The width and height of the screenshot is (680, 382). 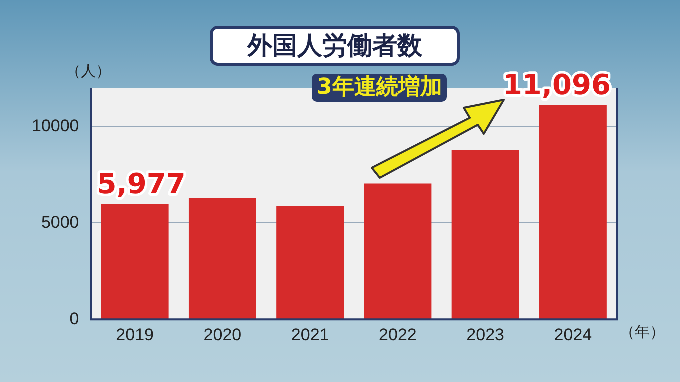 What do you see at coordinates (398, 334) in the screenshot?
I see `x-tick-label: 2022` at bounding box center [398, 334].